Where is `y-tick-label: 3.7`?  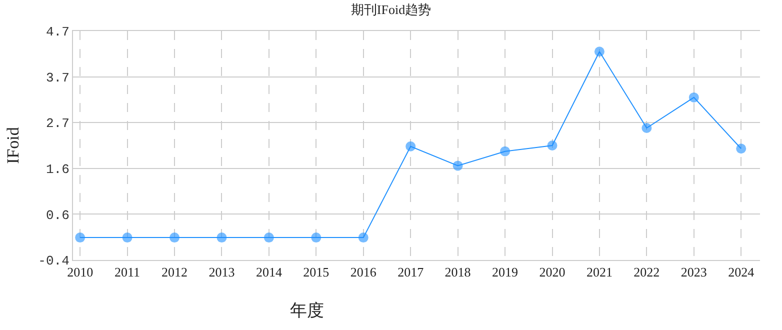 y-tick-label: 3.7 is located at coordinates (58, 78).